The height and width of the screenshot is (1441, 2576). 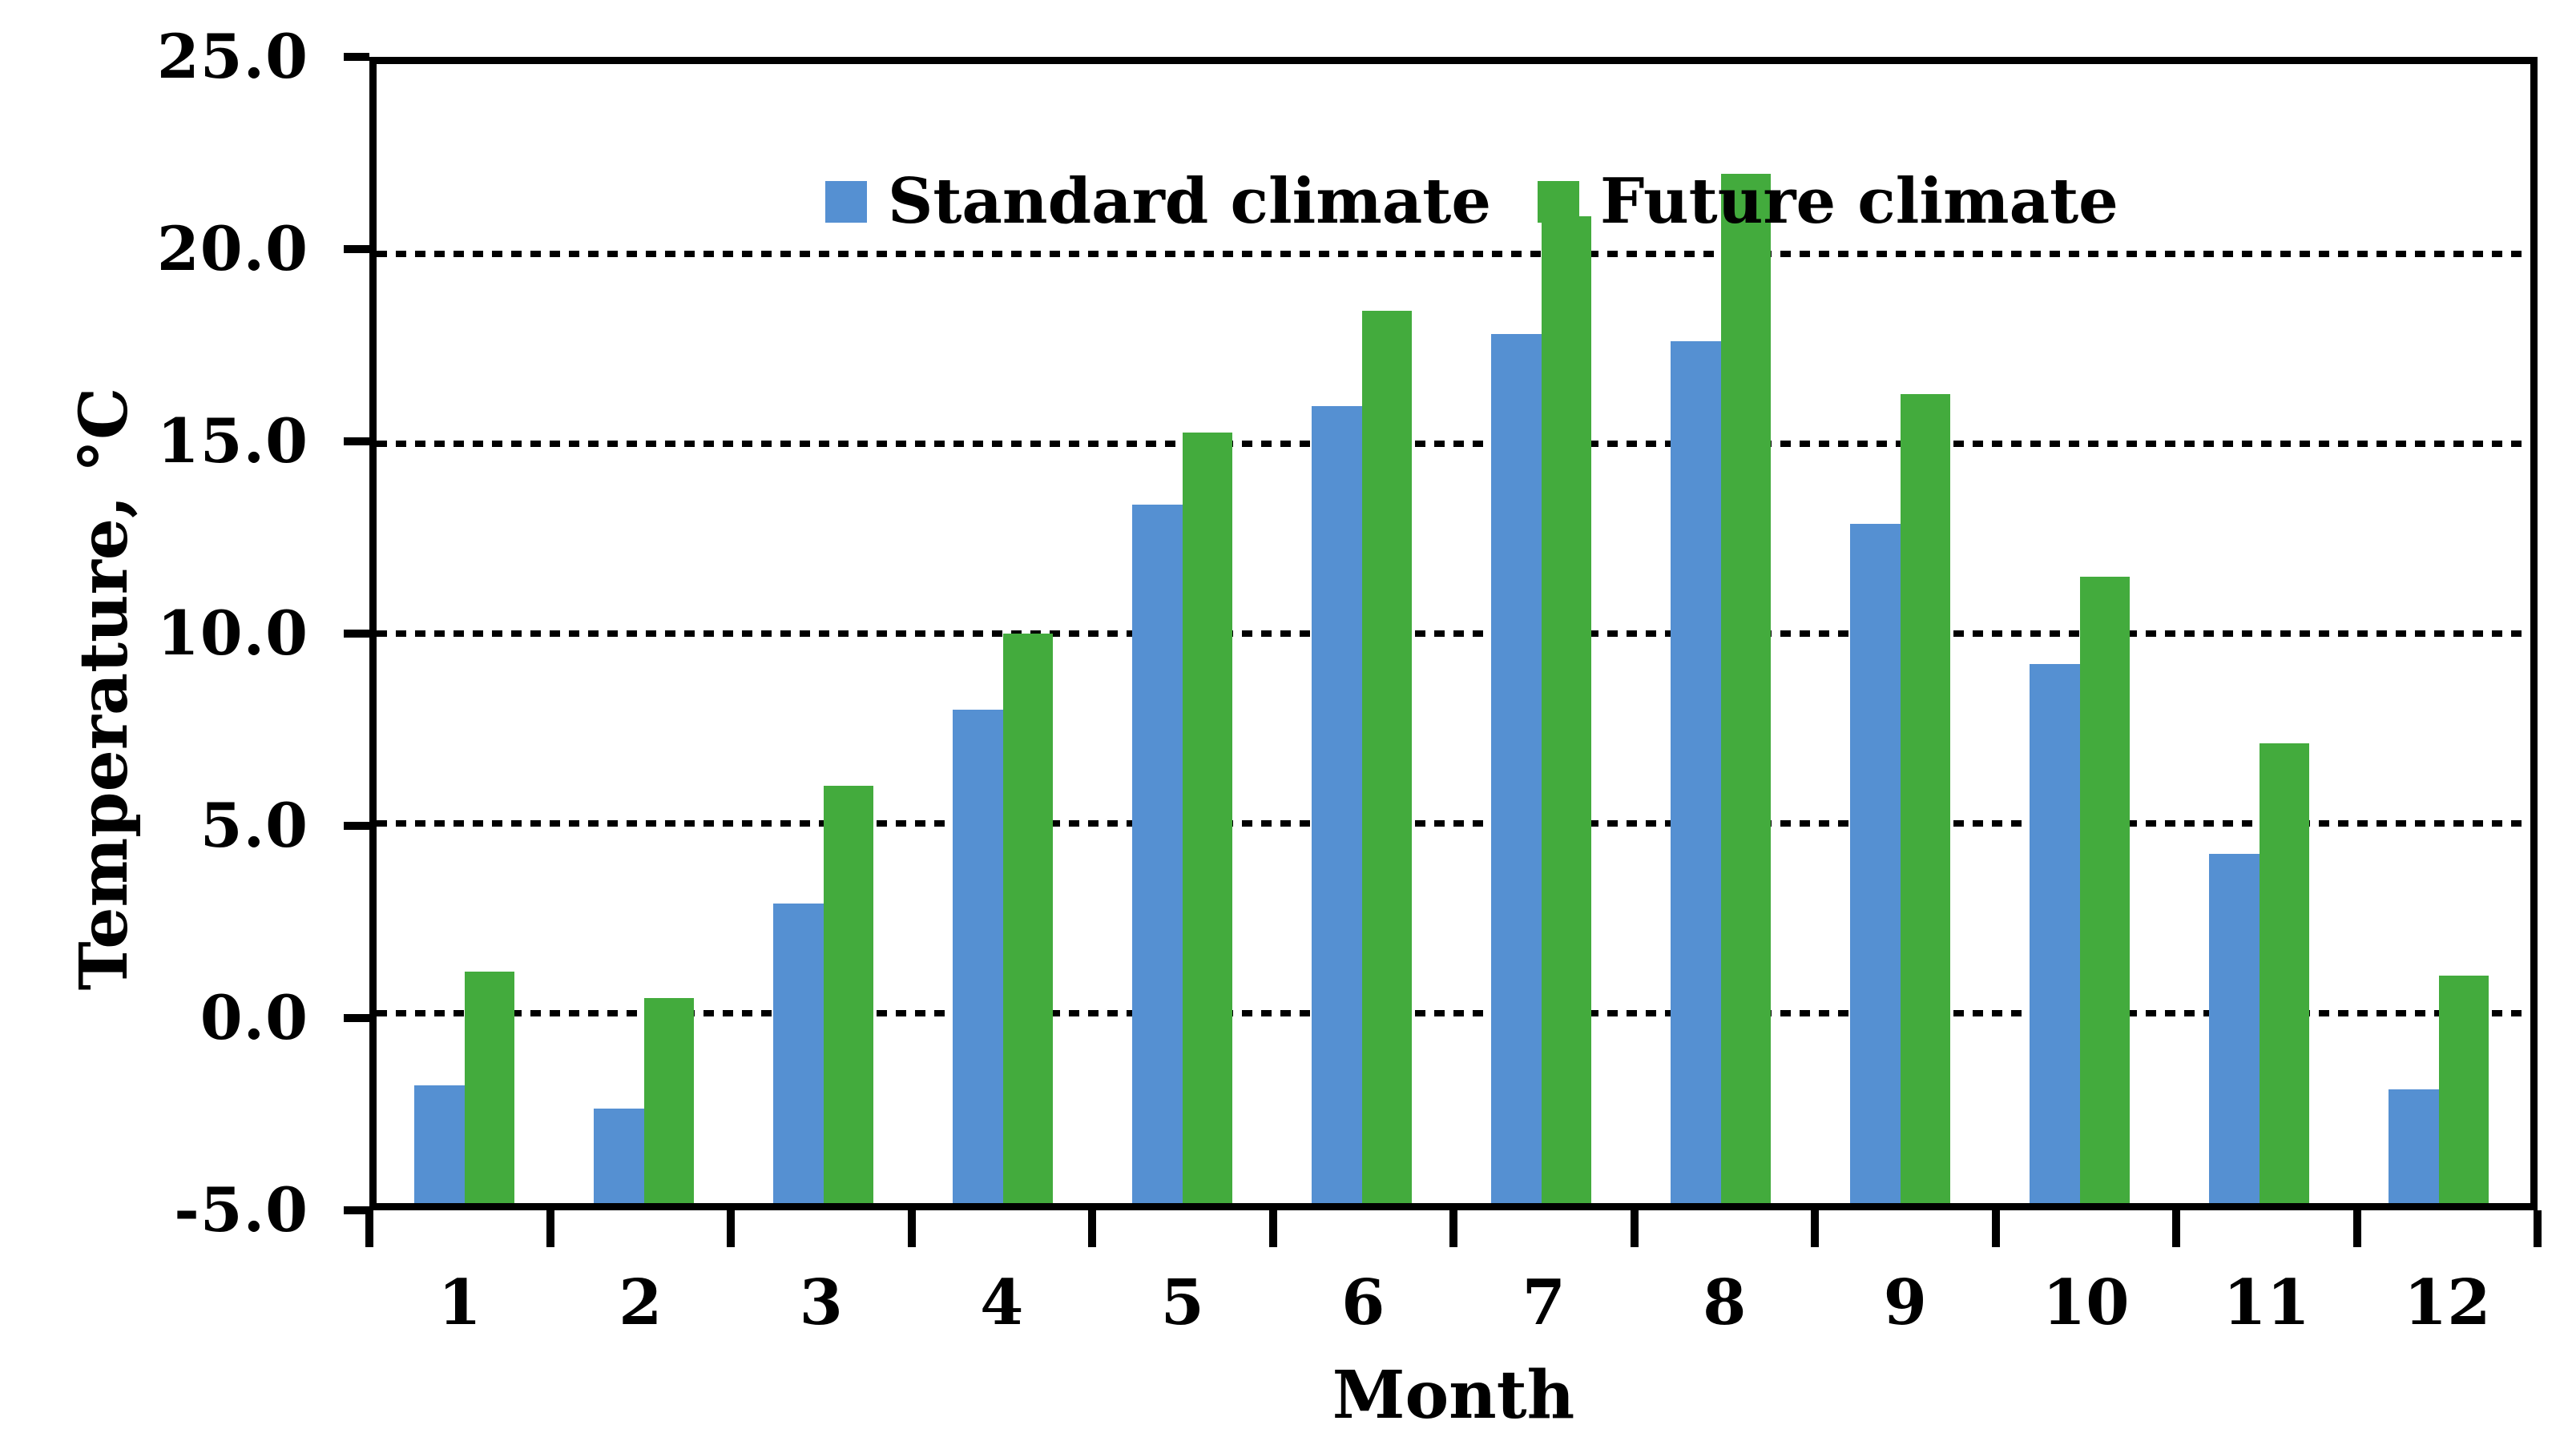 I want to click on x-tick-label-6: 6, so click(x=1363, y=1303).